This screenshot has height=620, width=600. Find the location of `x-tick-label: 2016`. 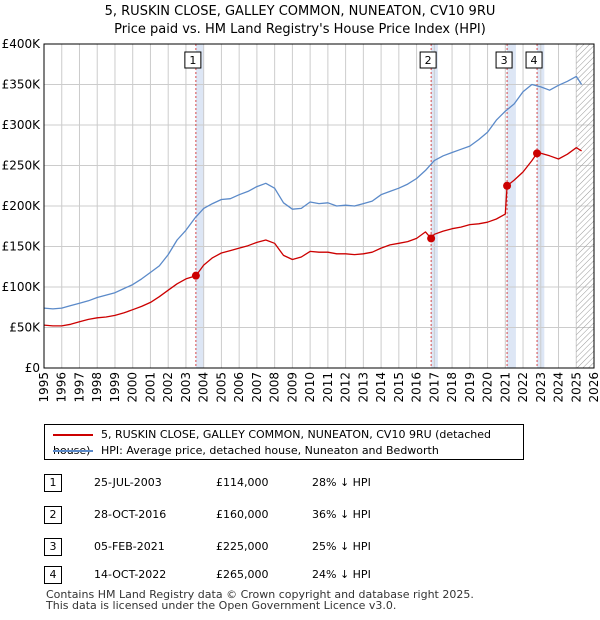

x-tick-label: 2016 is located at coordinates (417, 387).